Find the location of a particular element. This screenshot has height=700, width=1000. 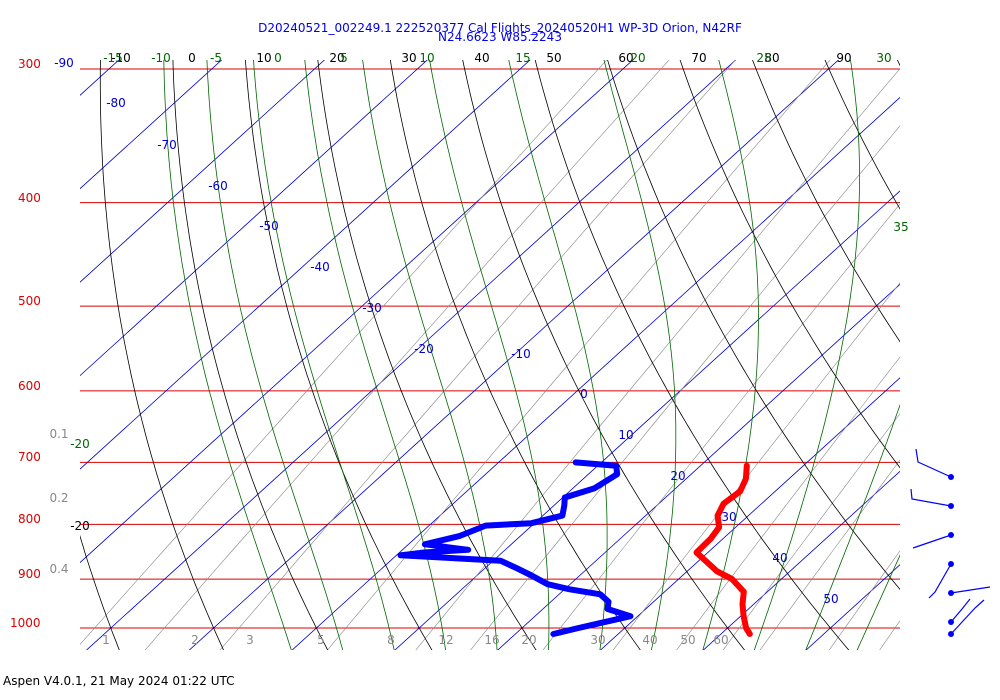

mixing-ratio-label: 2 is located at coordinates (195, 640).